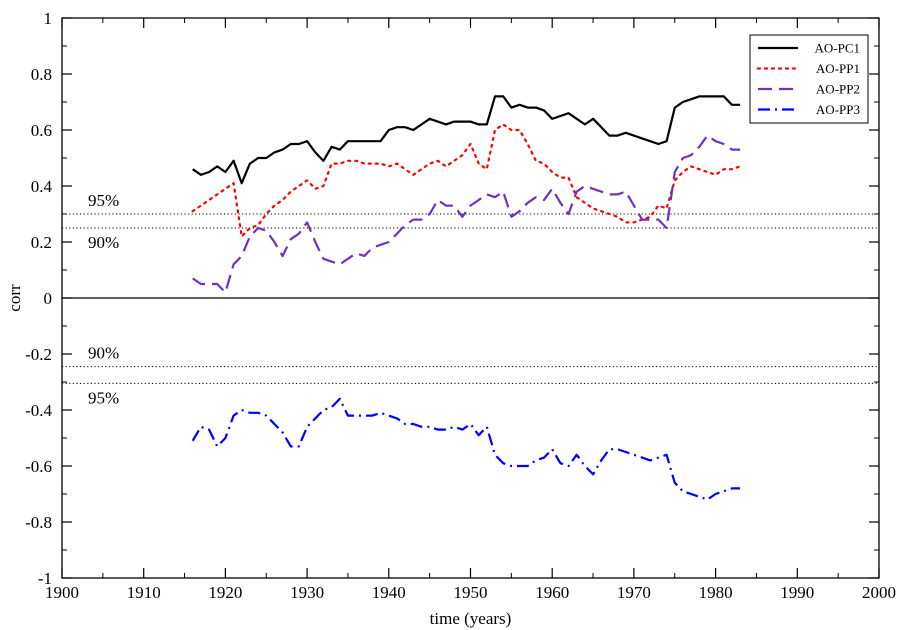 The image size is (900, 630). Describe the element at coordinates (48, 298) in the screenshot. I see `y-tick-label: 0` at that location.